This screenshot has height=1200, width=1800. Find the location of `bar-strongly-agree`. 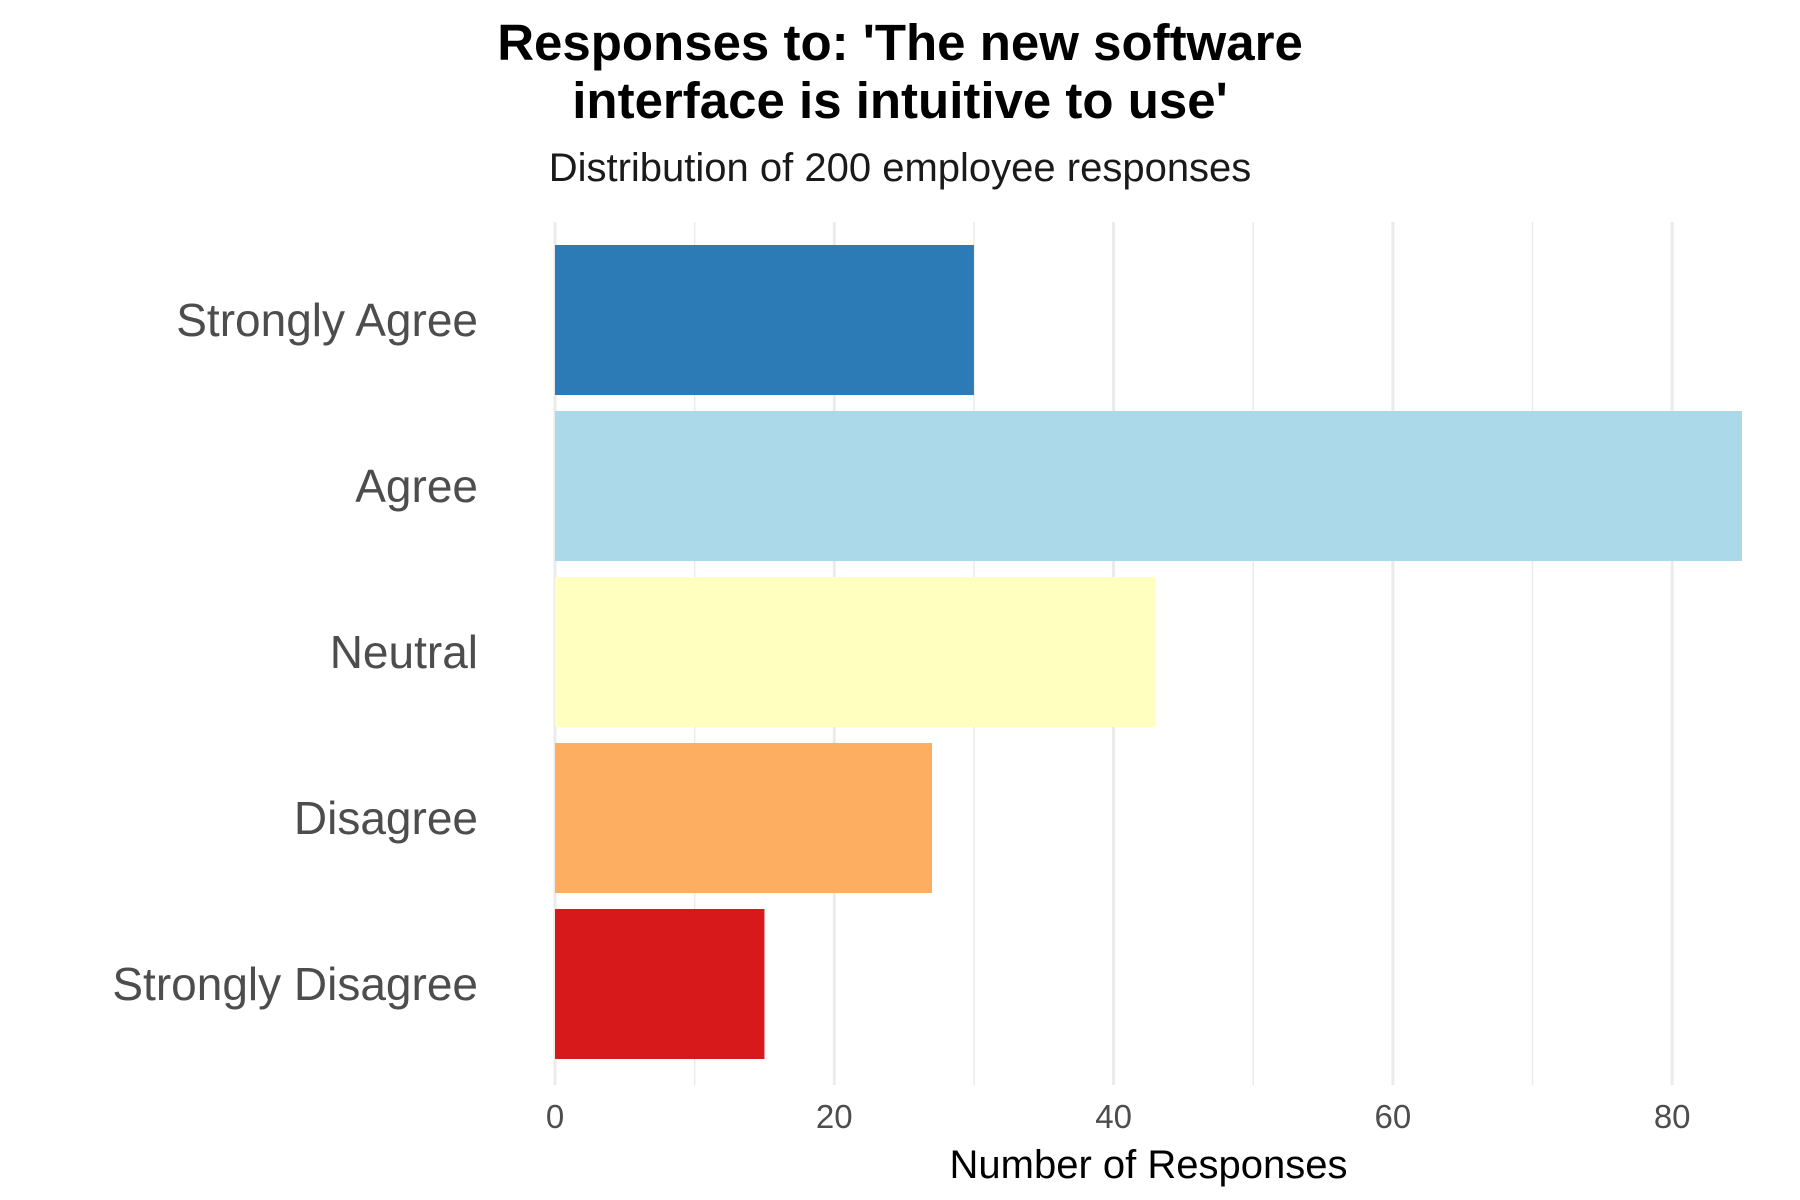

bar-strongly-agree is located at coordinates (764, 320).